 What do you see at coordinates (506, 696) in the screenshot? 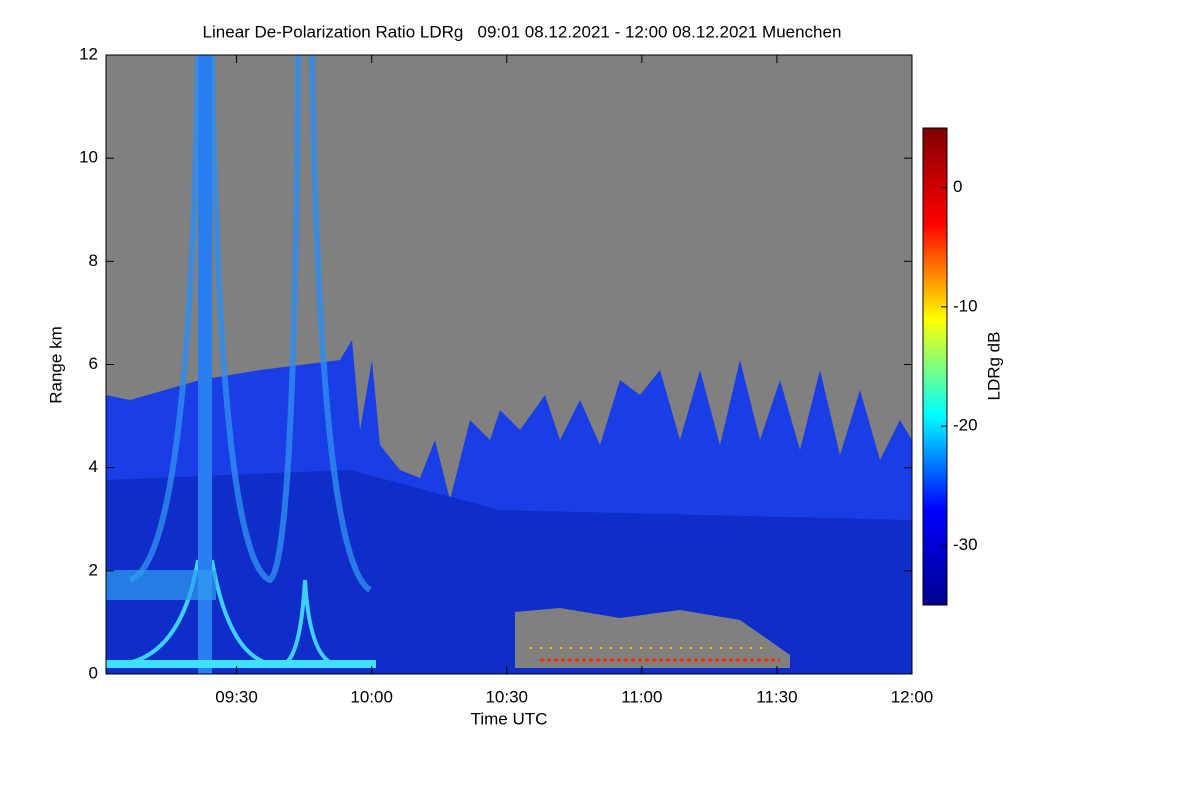
I see `x-tick-label: 10:30` at bounding box center [506, 696].